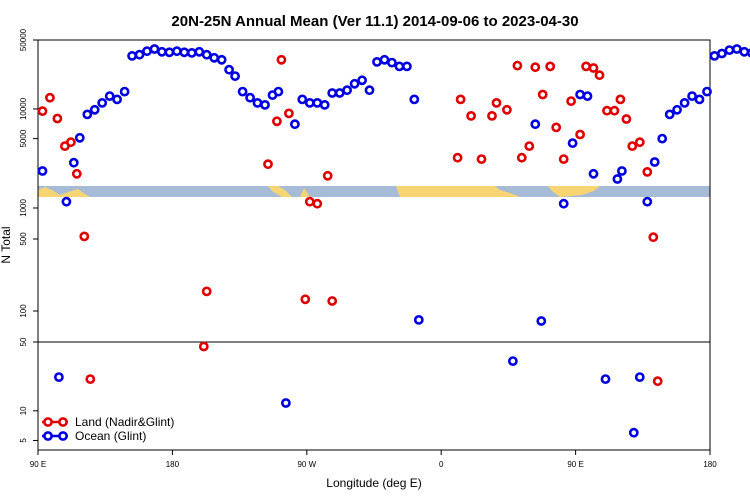 This screenshot has height=500, width=750. I want to click on y-tick-label: 500, so click(23, 239).